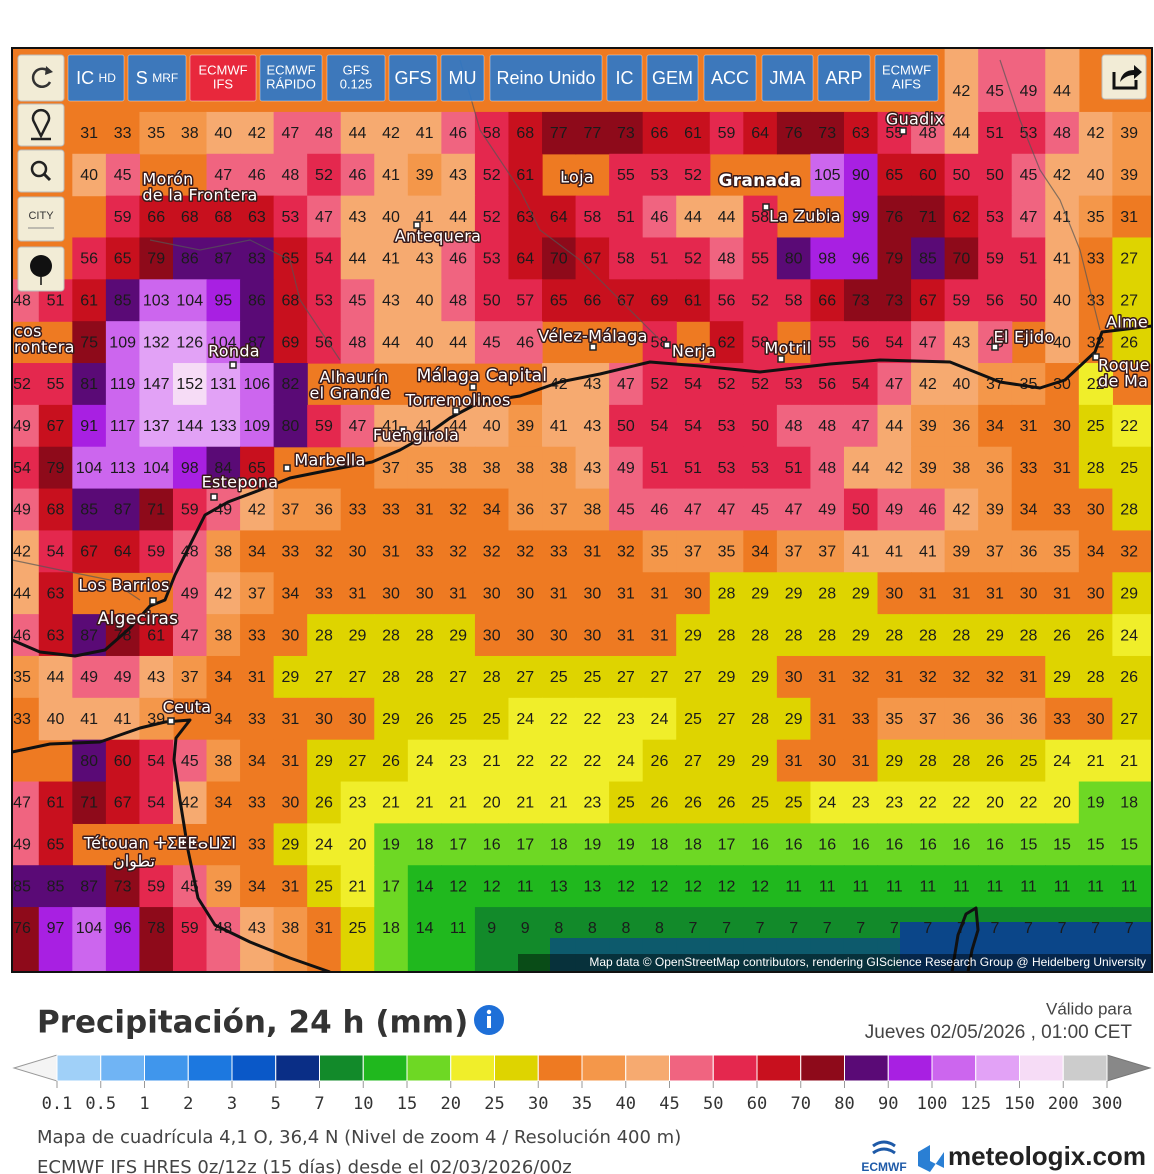  Describe the element at coordinates (1062, 761) in the screenshot. I see `grid-value: 24` at that location.